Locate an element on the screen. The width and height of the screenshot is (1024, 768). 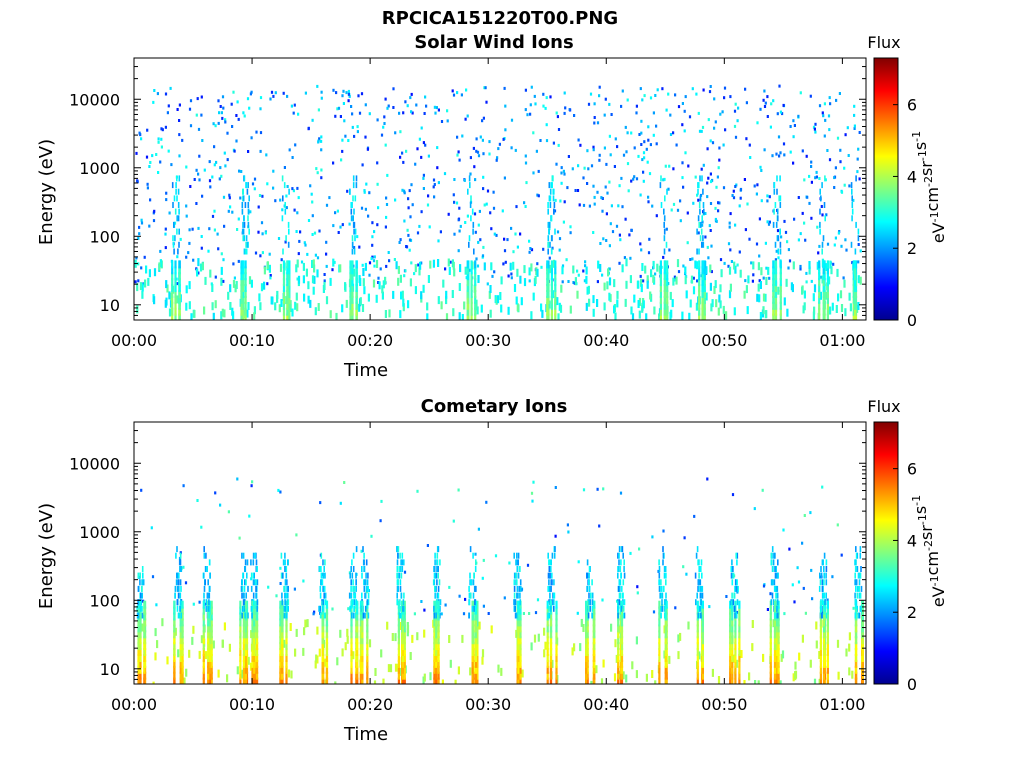
x-tick-label: 00:30 is located at coordinates (488, 704).